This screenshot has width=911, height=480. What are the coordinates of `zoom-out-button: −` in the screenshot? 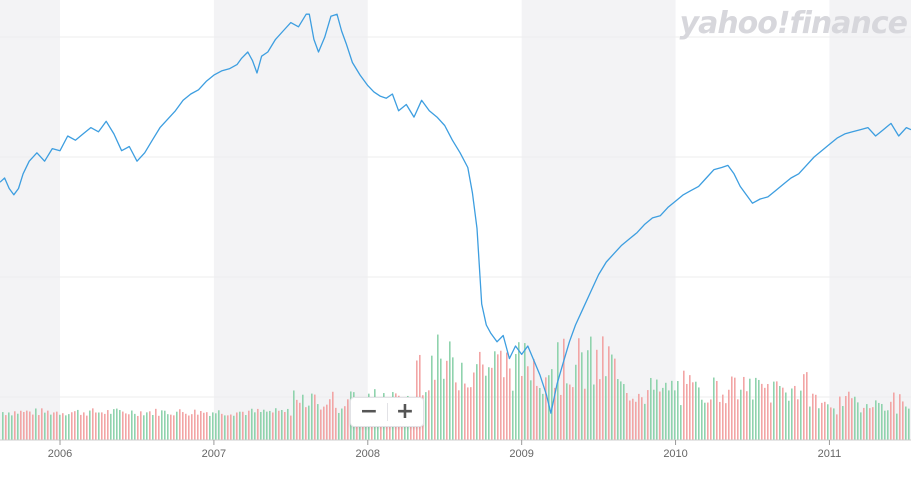 It's located at (369, 411).